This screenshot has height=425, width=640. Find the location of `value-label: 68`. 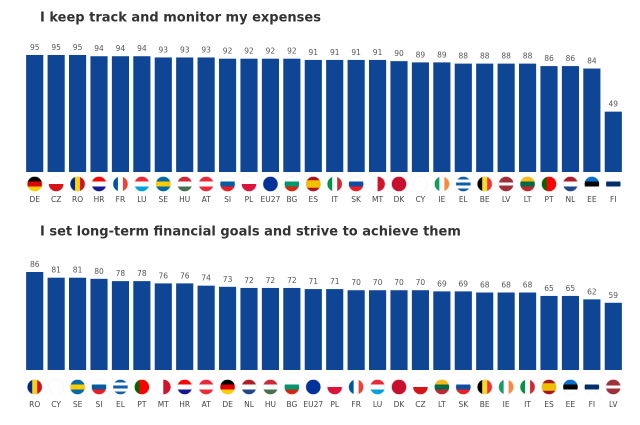

value-label: 68 is located at coordinates (485, 285).